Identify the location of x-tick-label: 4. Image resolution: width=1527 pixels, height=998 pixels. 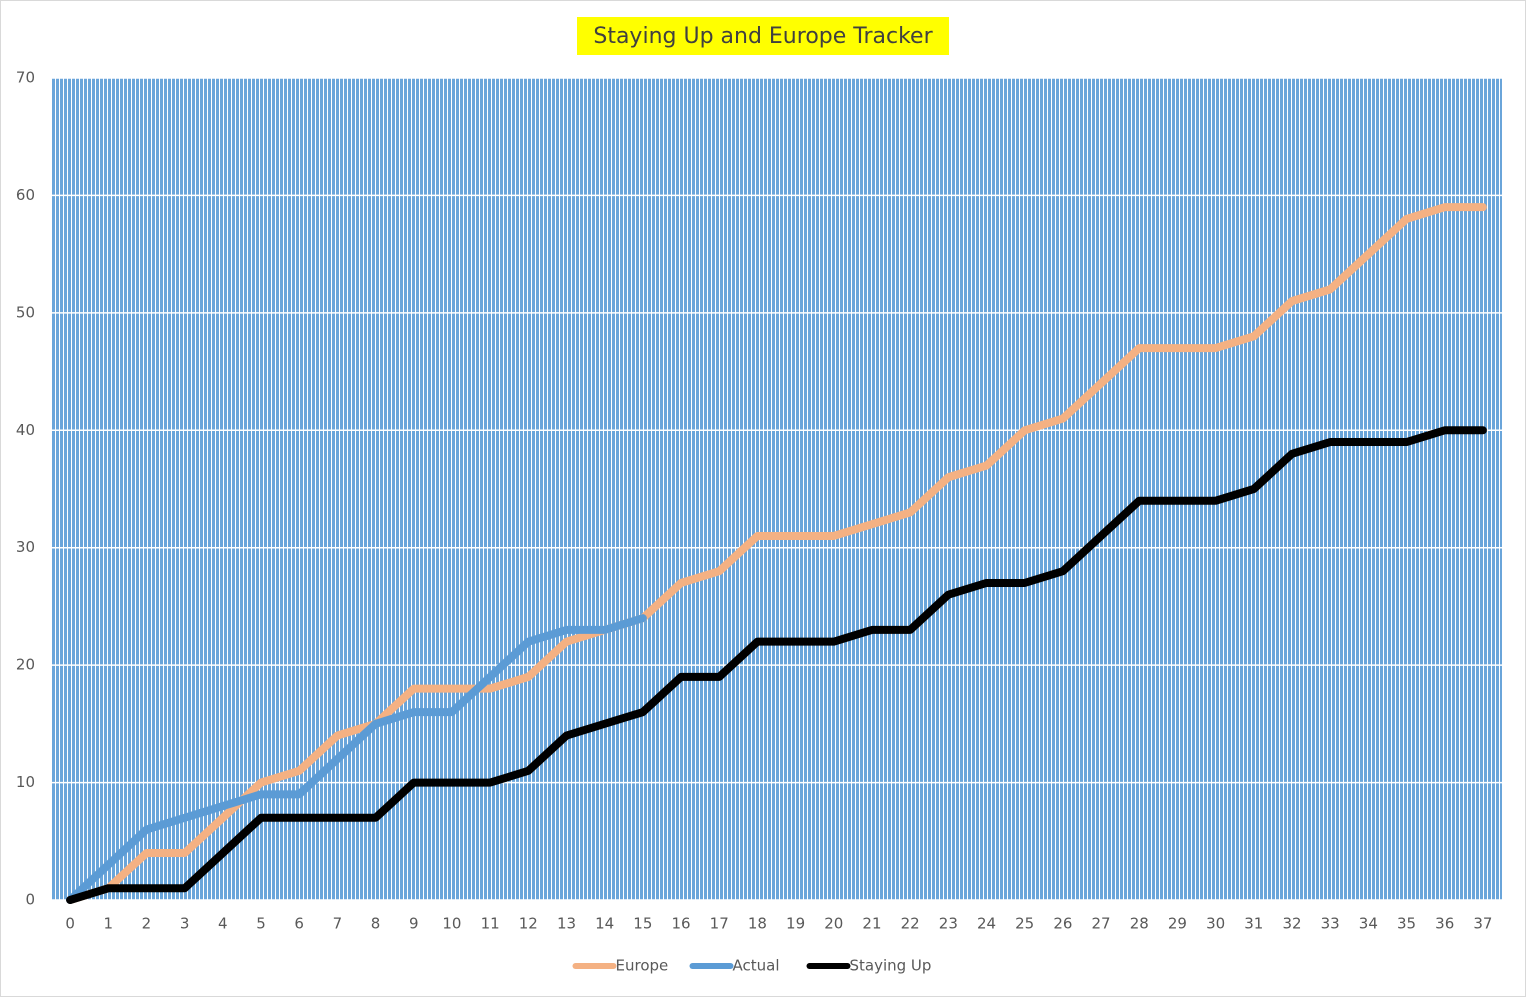
(223, 924).